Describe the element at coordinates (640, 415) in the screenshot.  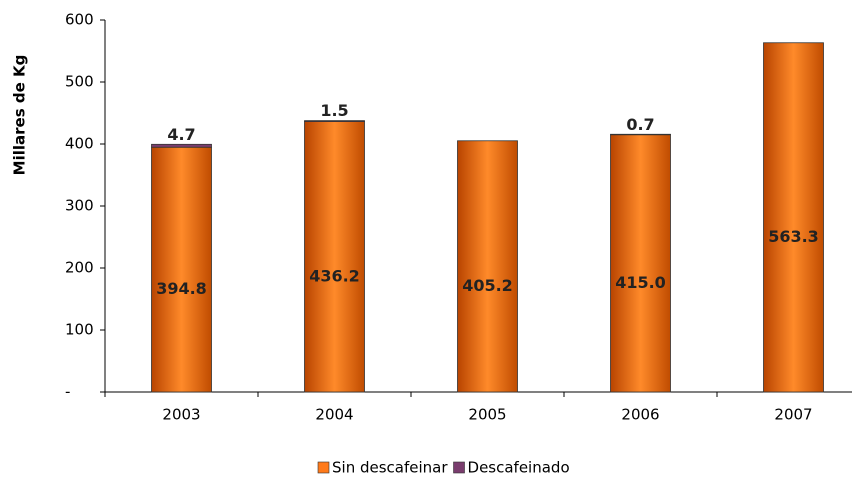
I see `x-tick-label: 2006` at that location.